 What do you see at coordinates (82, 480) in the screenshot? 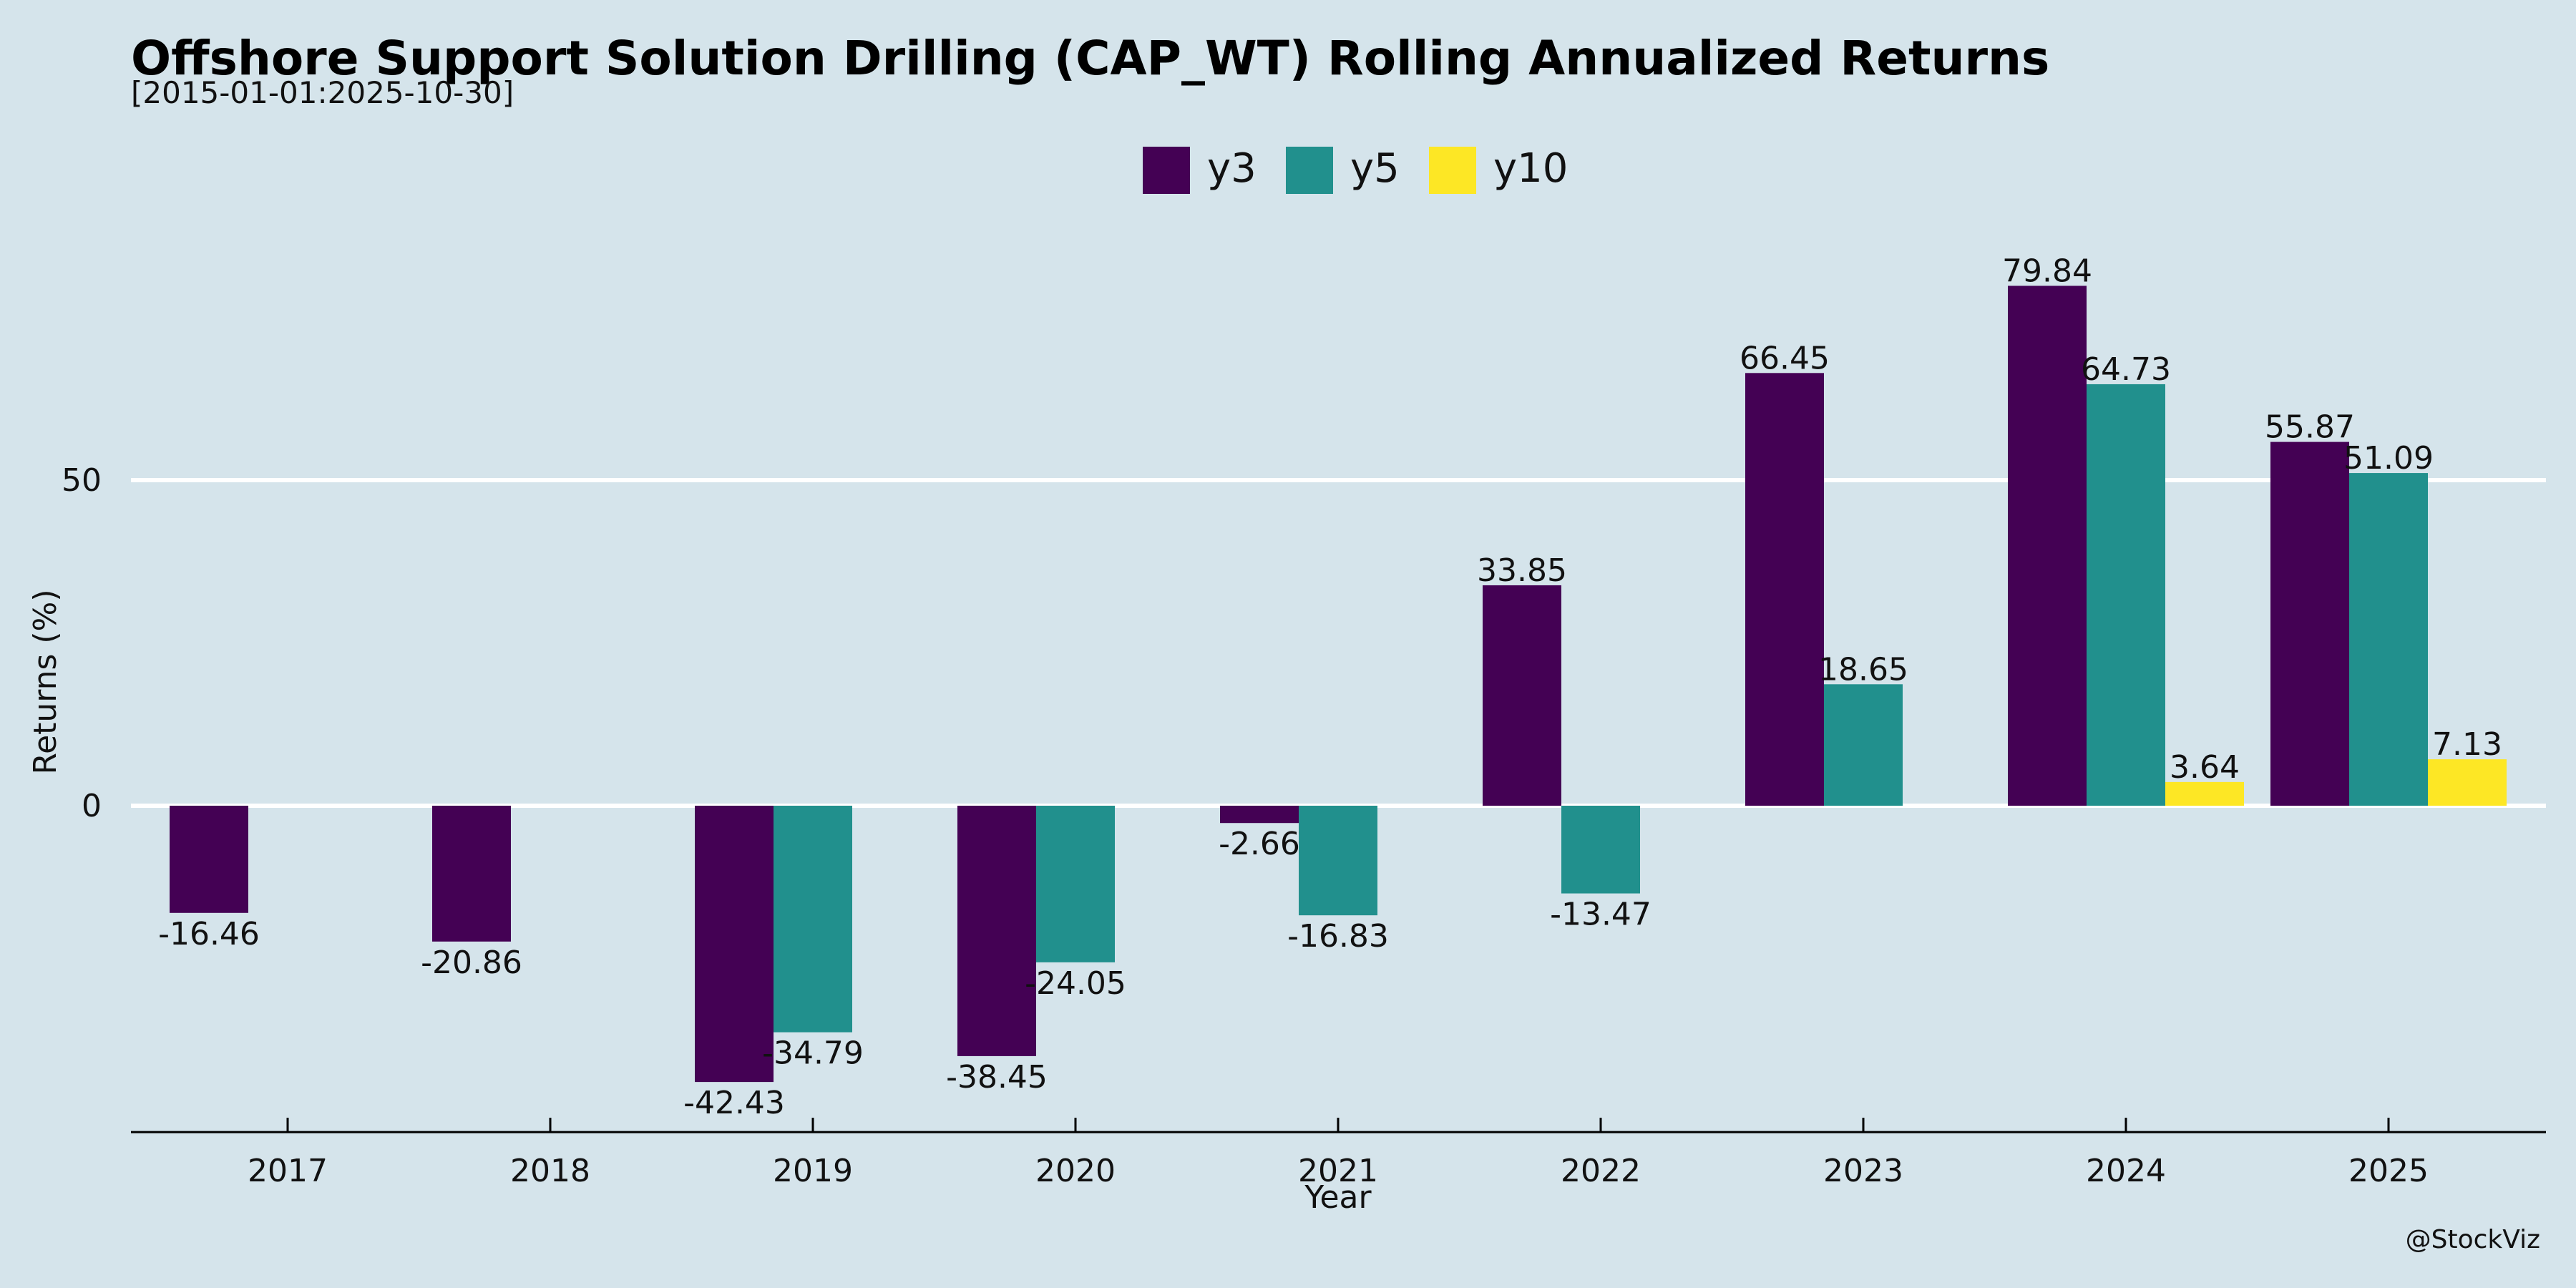
I see `y-tick-label: 50` at bounding box center [82, 480].